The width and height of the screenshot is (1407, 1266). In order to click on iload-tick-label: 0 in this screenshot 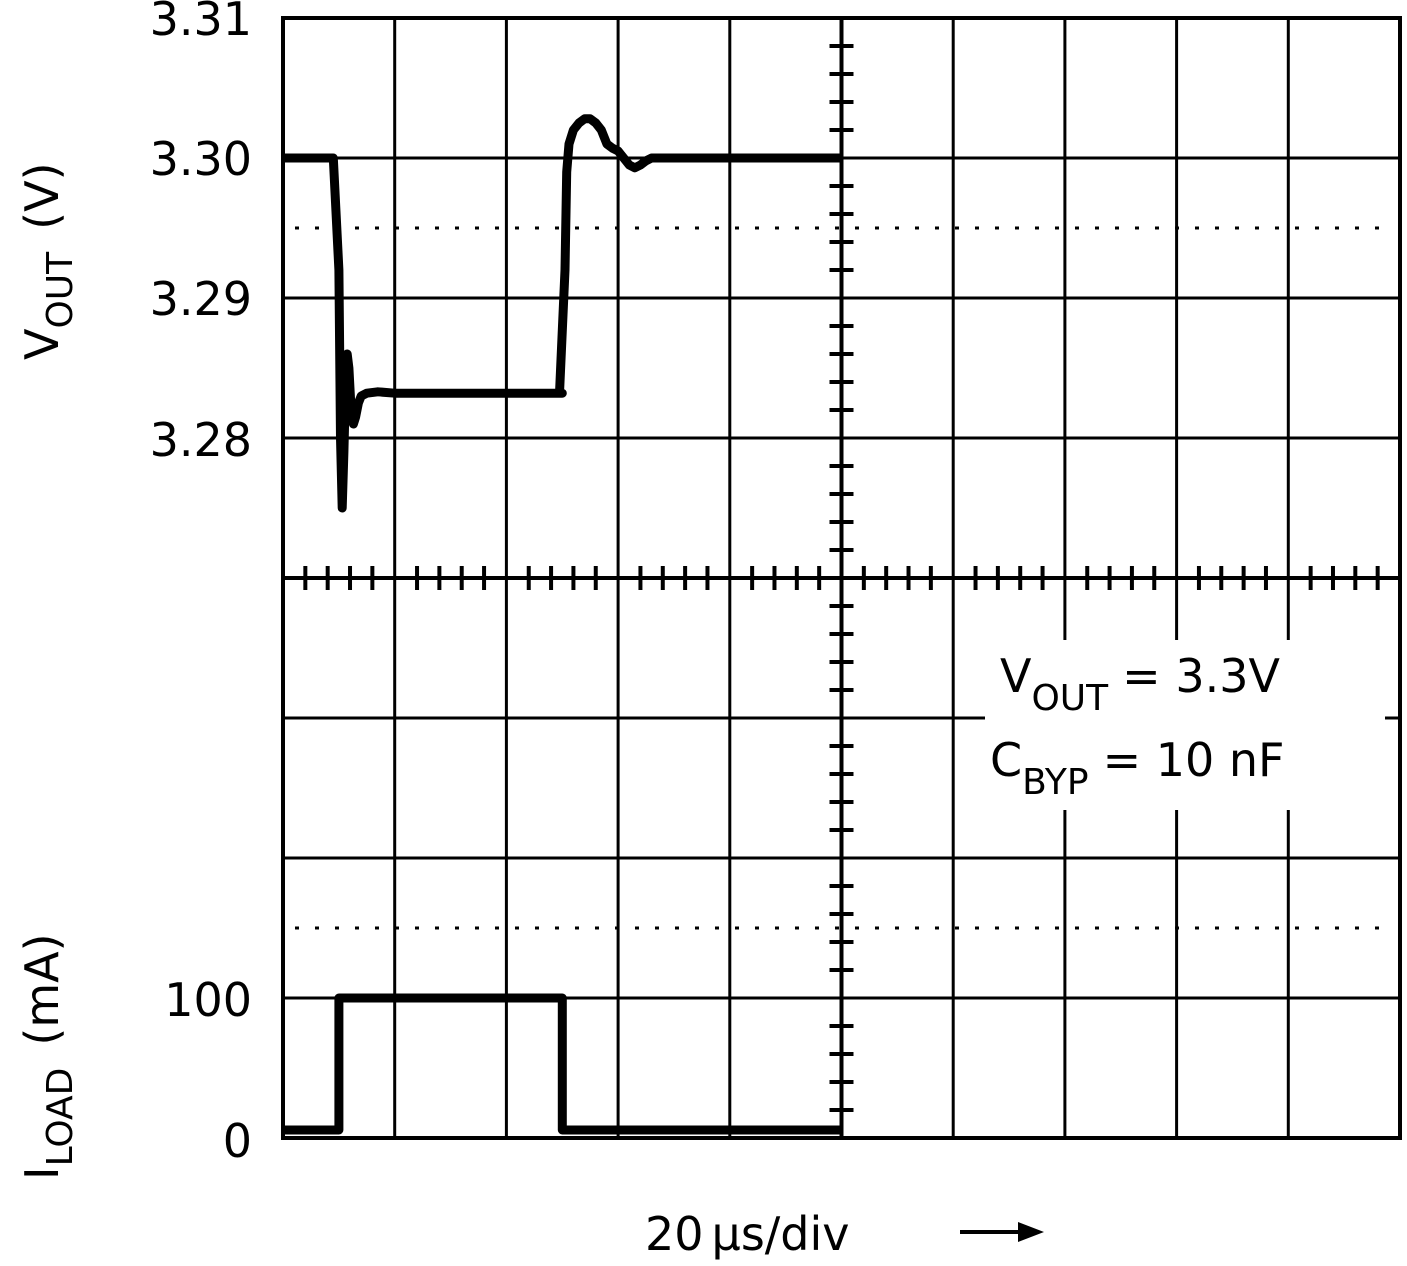, I will do `click(237, 1141)`.